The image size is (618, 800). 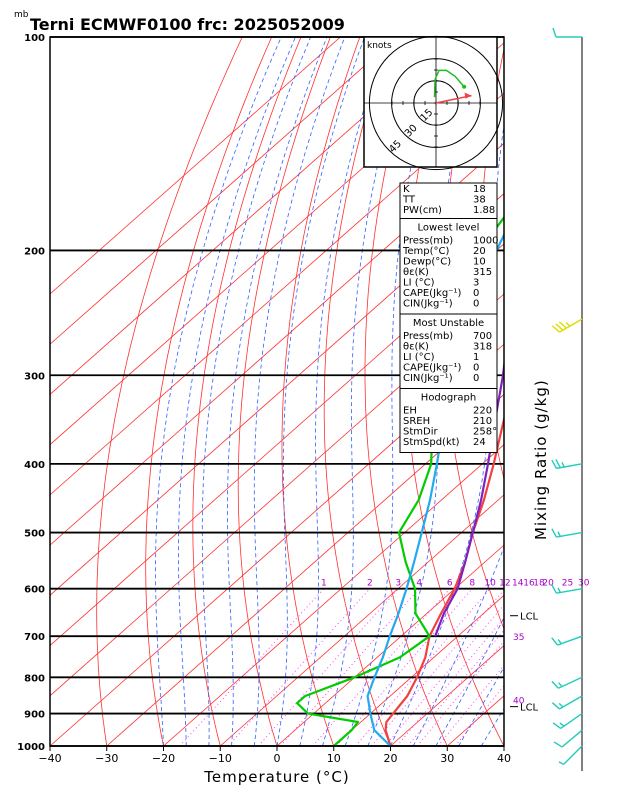 What do you see at coordinates (482, 347) in the screenshot?
I see `index-value: 318` at bounding box center [482, 347].